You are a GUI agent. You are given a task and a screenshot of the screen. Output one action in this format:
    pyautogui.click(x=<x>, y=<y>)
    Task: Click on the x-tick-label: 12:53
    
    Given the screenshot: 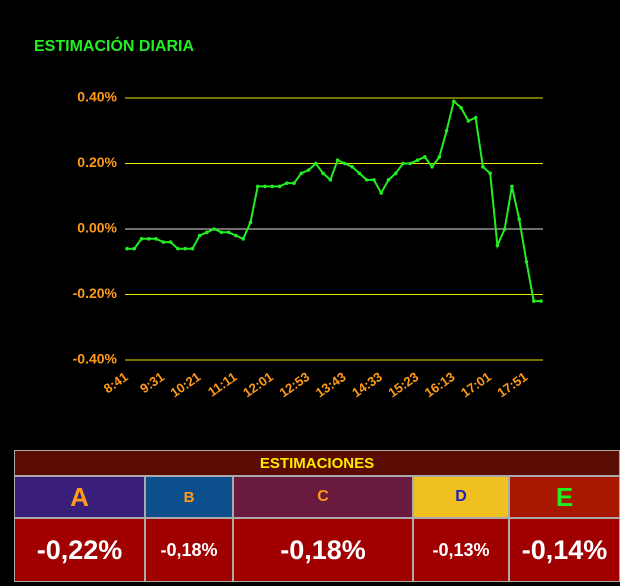 What is the action you would take?
    pyautogui.click(x=294, y=384)
    